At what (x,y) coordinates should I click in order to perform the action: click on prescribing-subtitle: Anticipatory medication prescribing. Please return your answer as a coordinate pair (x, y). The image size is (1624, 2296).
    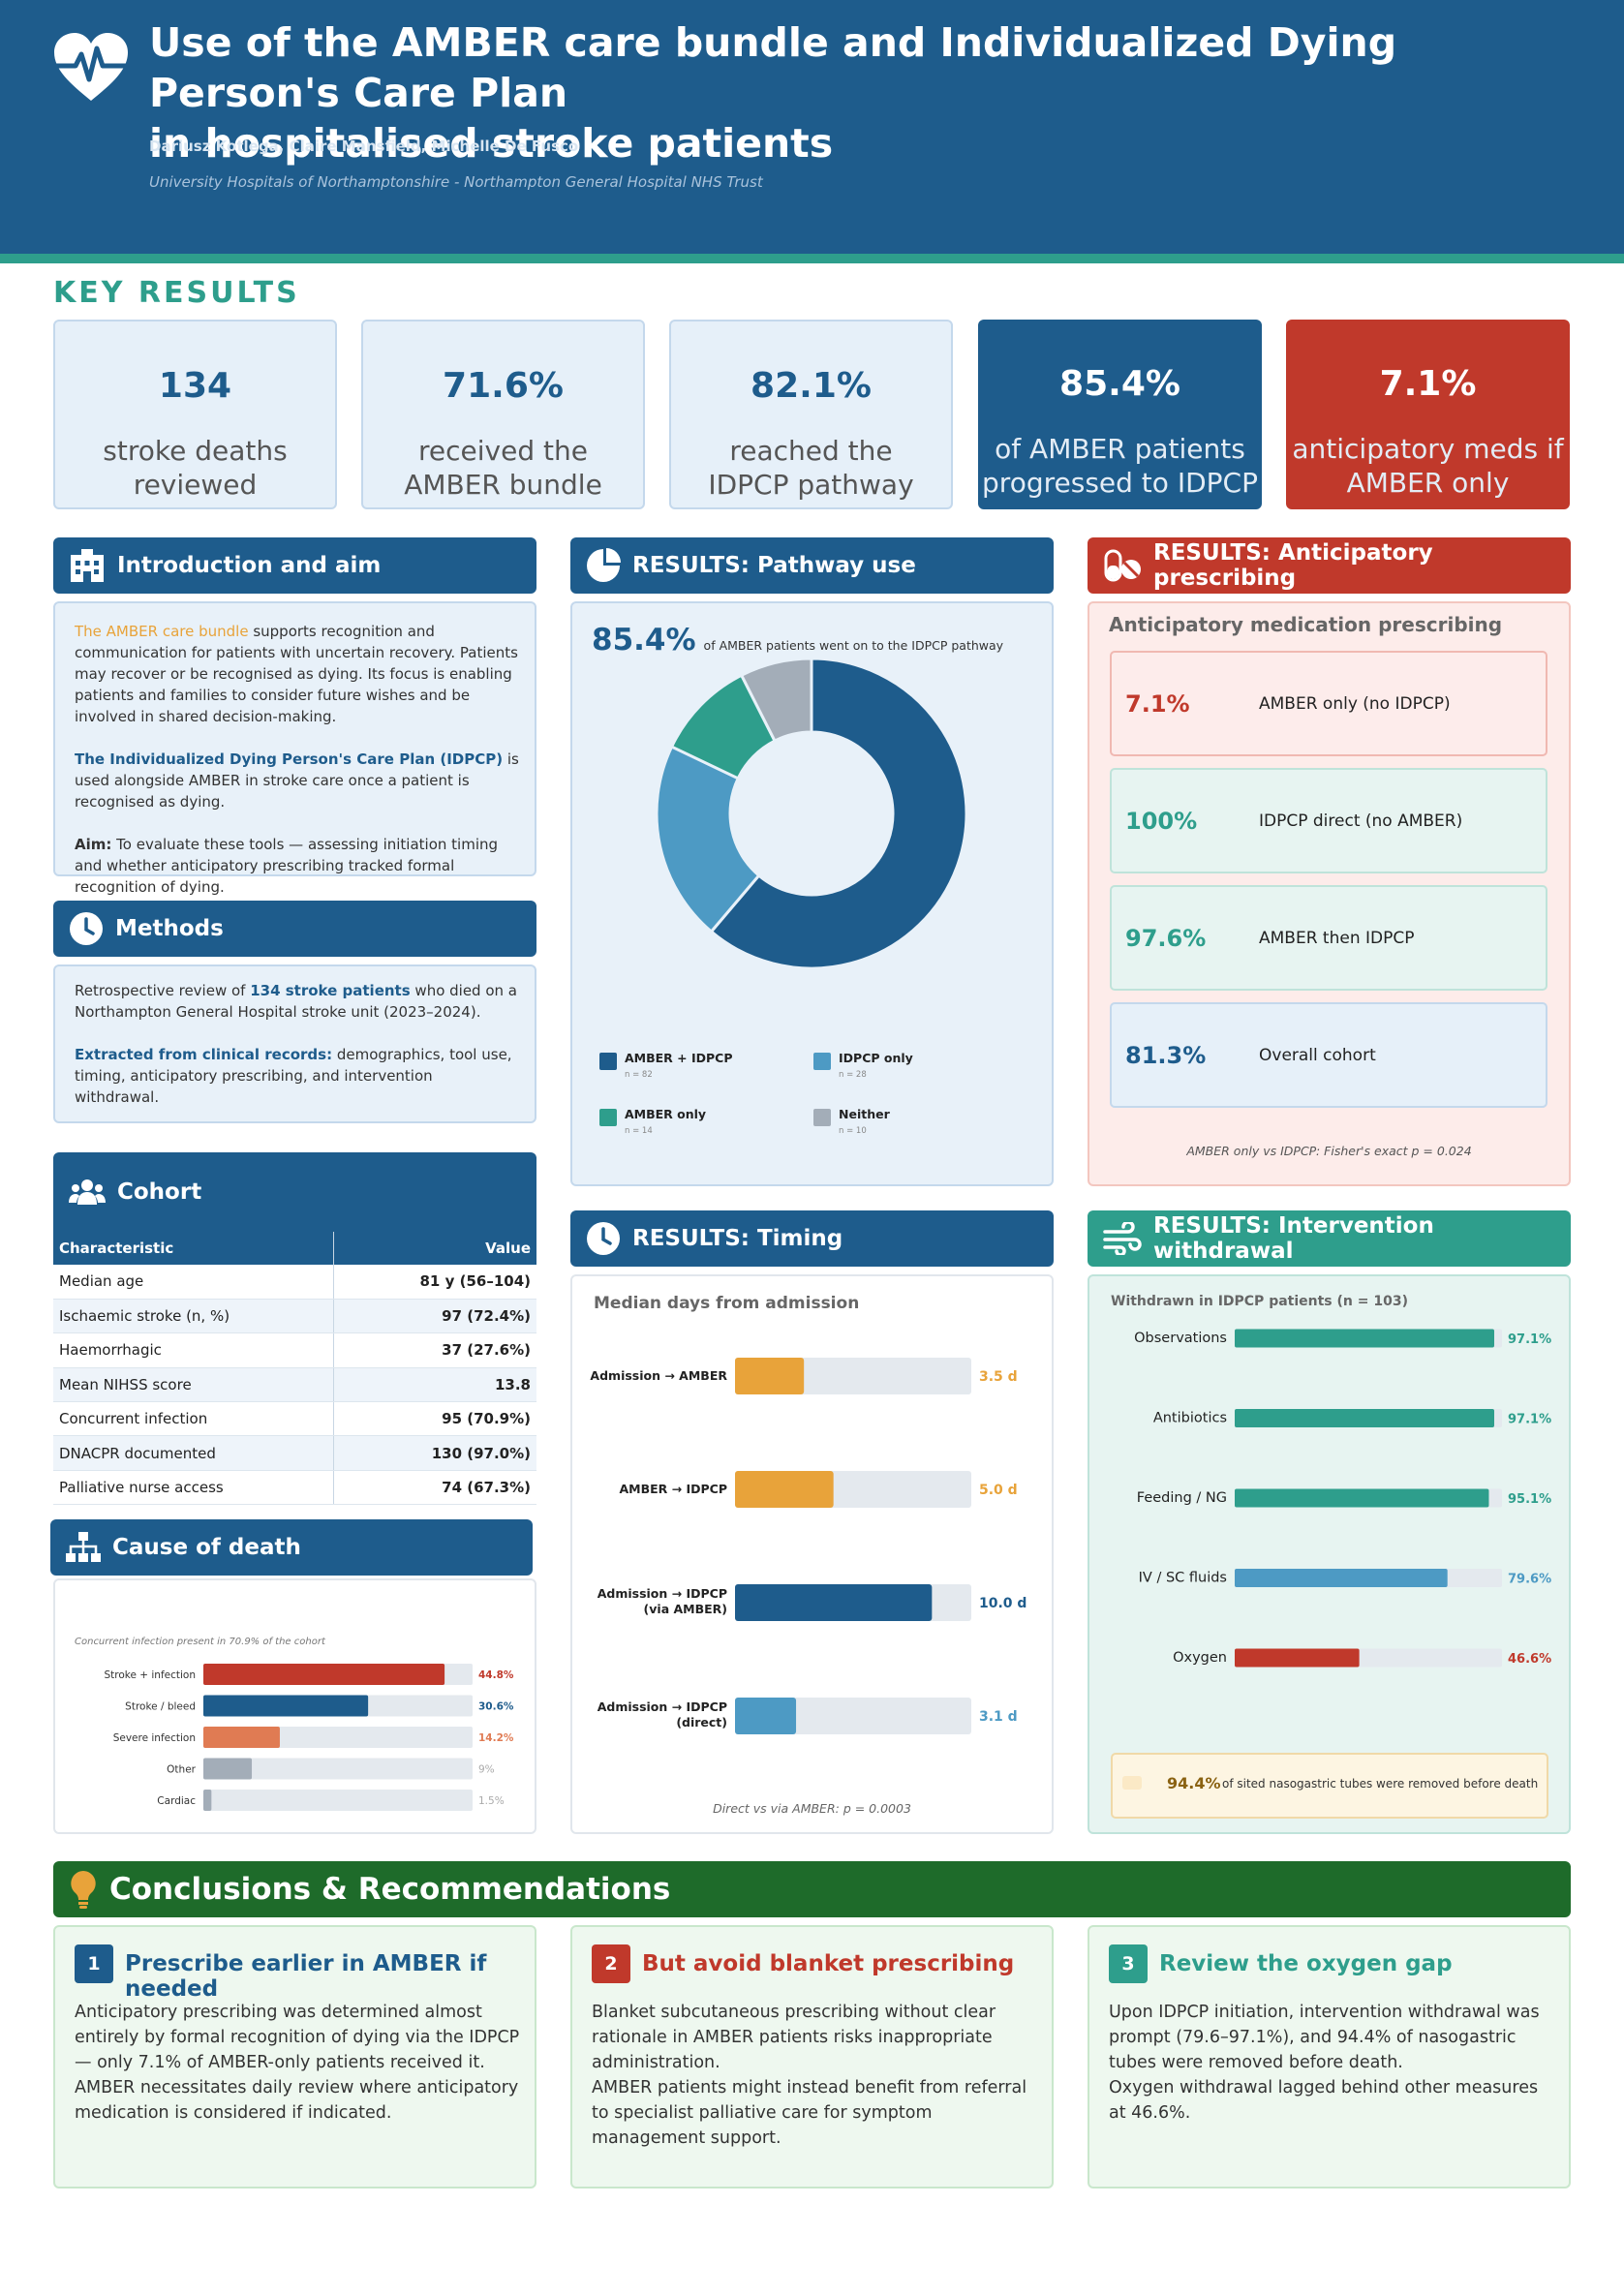
    Looking at the image, I should click on (1306, 624).